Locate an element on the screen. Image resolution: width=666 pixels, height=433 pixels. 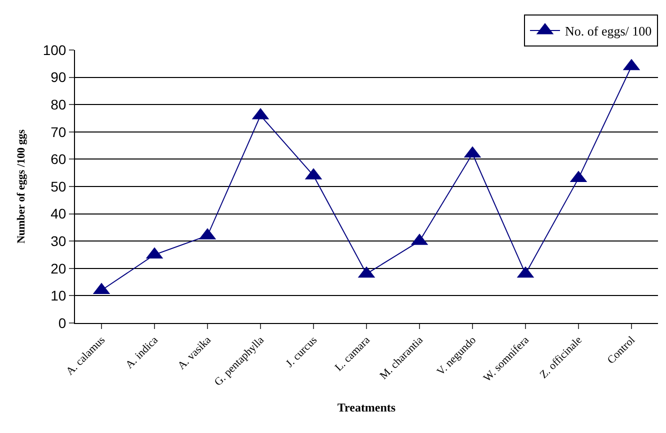
y-tick-label: 90 is located at coordinates (58, 77).